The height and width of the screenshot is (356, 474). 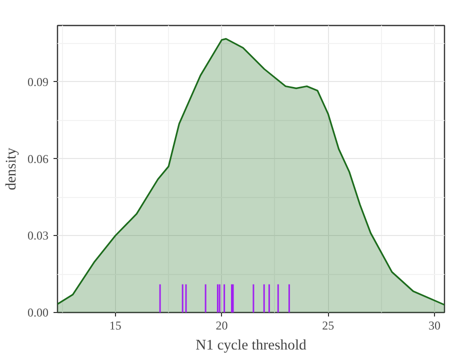 What do you see at coordinates (38, 159) in the screenshot?
I see `y-tick-label: 0.06` at bounding box center [38, 159].